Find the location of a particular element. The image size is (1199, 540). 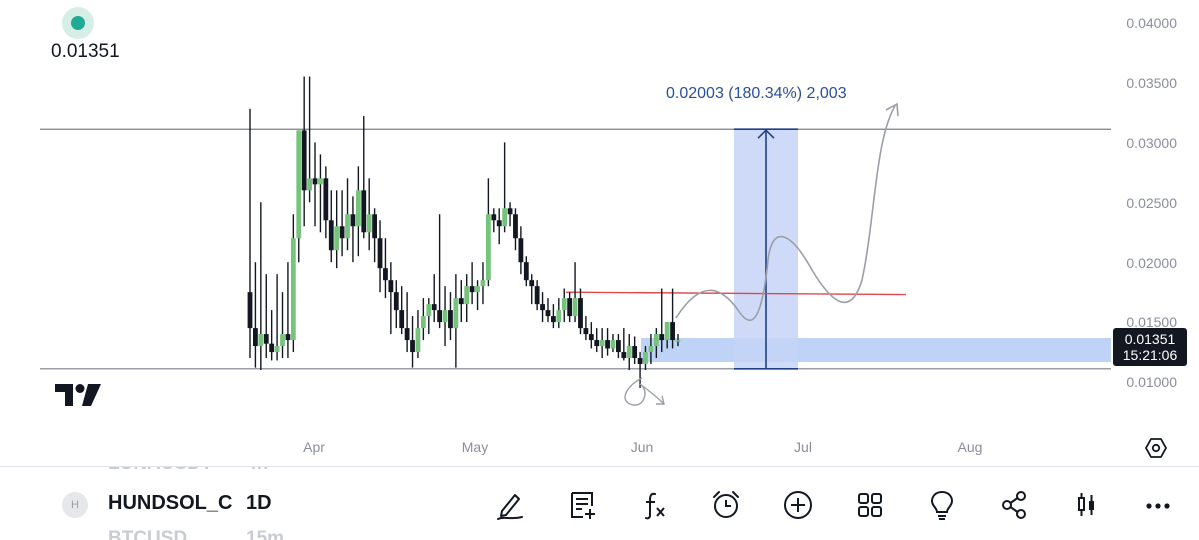

market-status-indicator is located at coordinates (78, 23).